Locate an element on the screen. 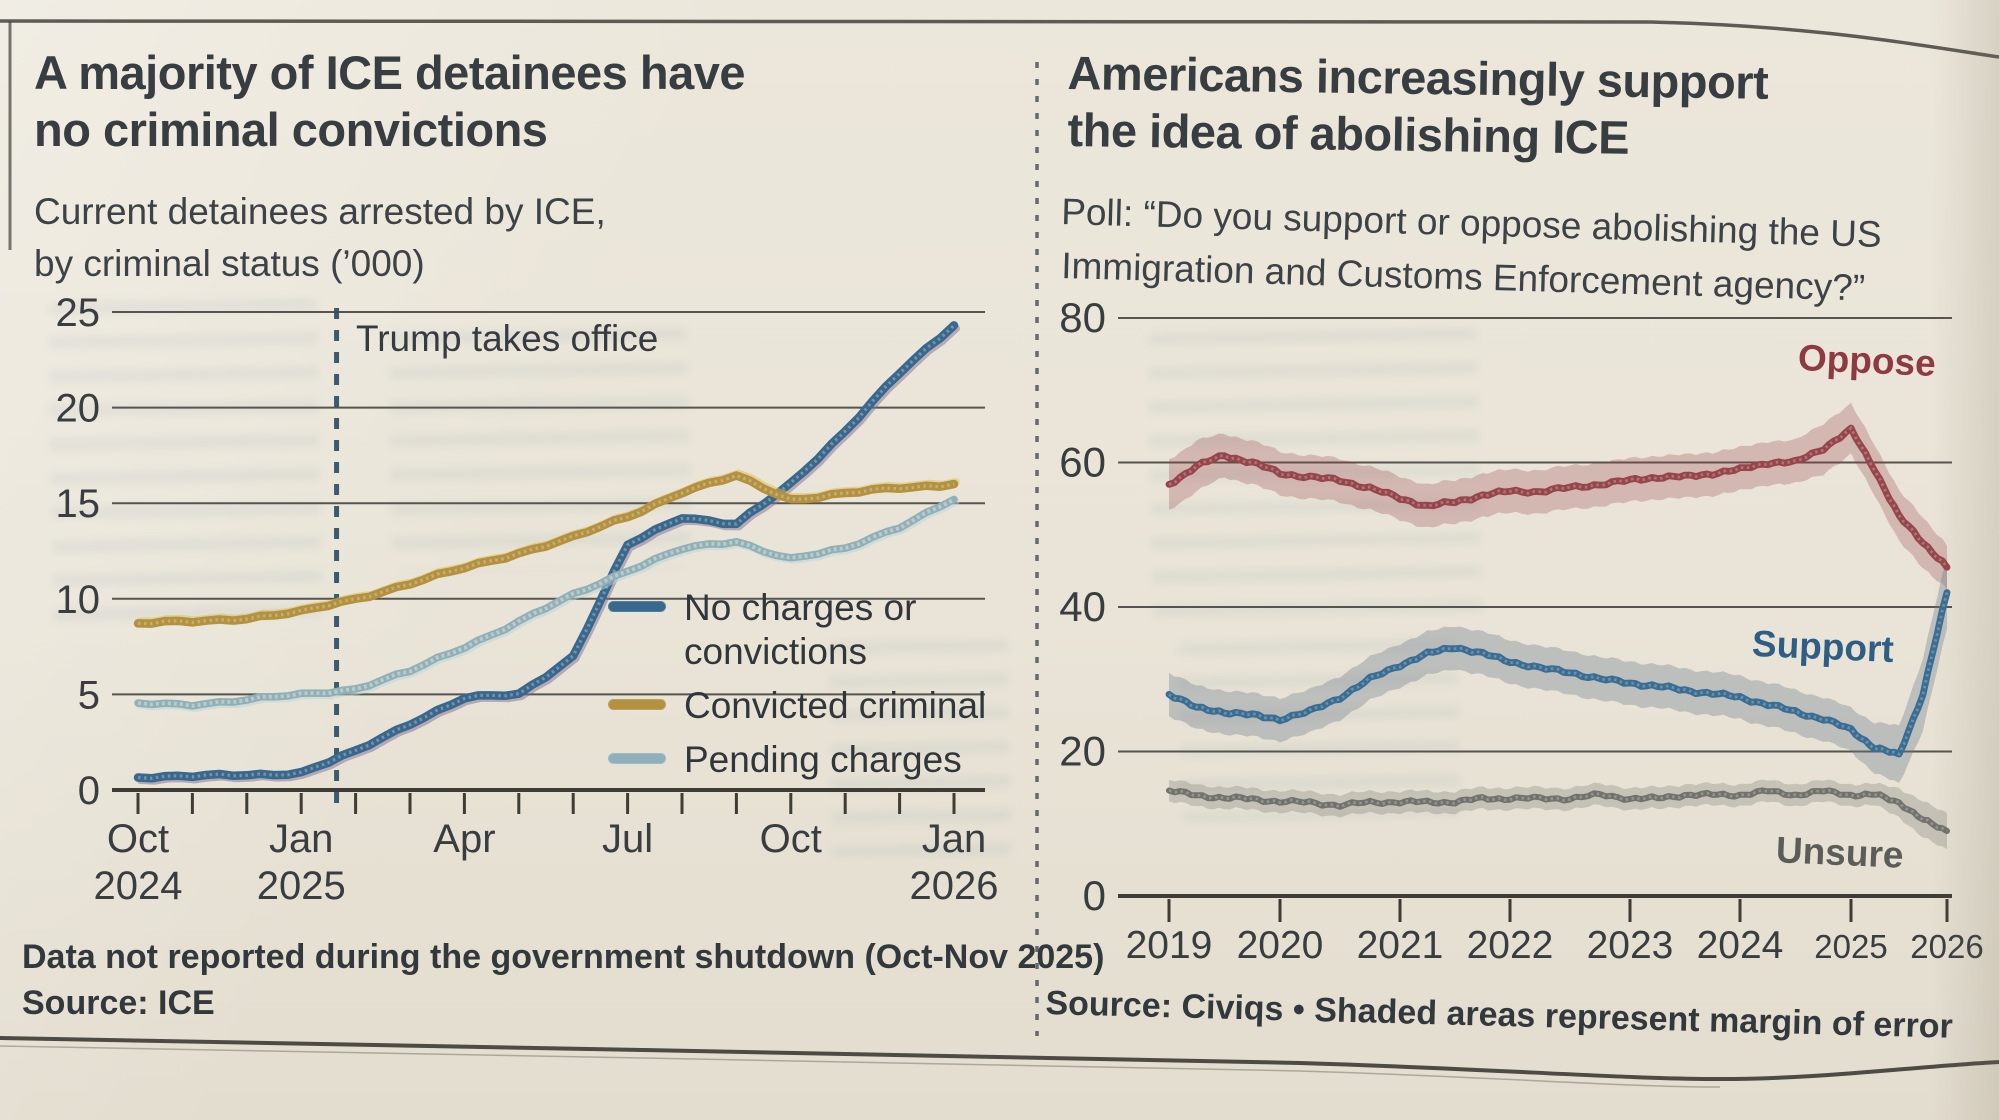 The width and height of the screenshot is (1999, 1120). left-chart-subtitle-line2: by criminal status (’000) is located at coordinates (229, 263).